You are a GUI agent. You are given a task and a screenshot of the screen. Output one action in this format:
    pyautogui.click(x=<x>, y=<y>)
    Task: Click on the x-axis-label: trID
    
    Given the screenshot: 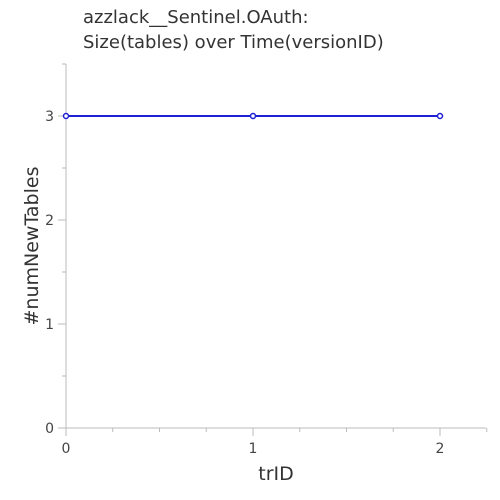 What is the action you would take?
    pyautogui.click(x=276, y=474)
    